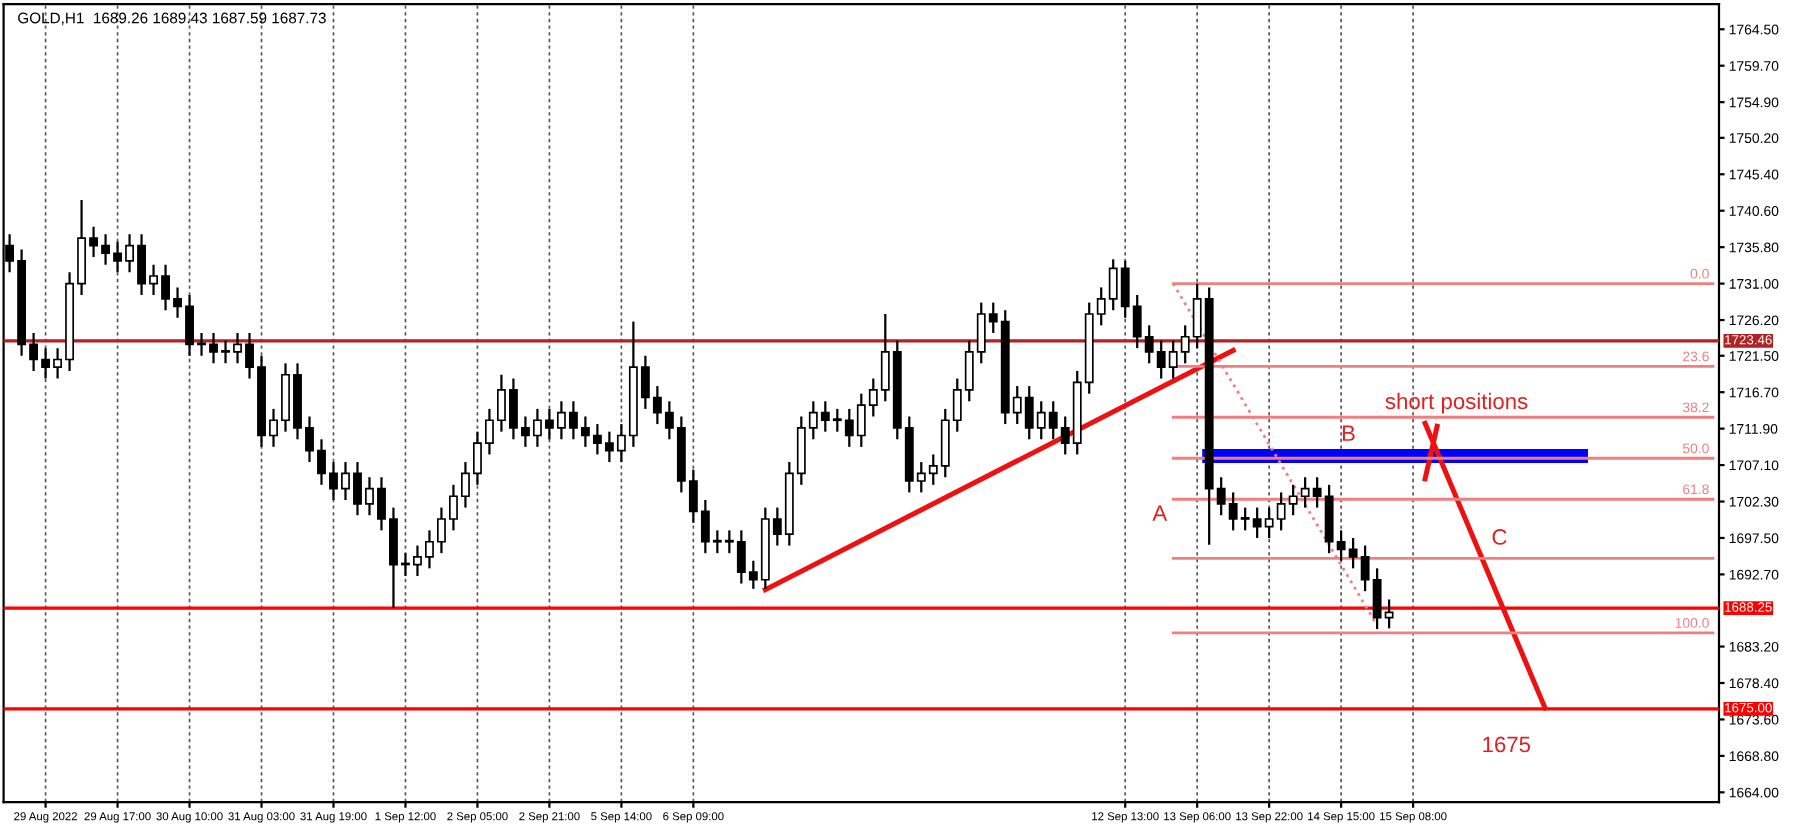 The height and width of the screenshot is (840, 1800). Describe the element at coordinates (1456, 403) in the screenshot. I see `annotation: short positions` at that location.